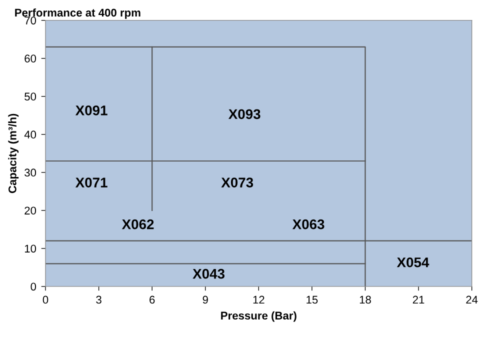  Describe the element at coordinates (45, 300) in the screenshot. I see `x-tick-label: 0` at that location.